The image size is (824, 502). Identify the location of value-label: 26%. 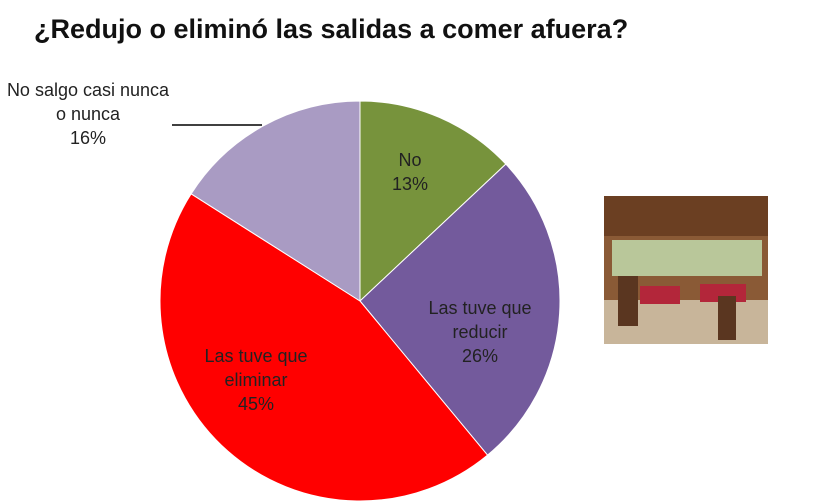
(480, 356).